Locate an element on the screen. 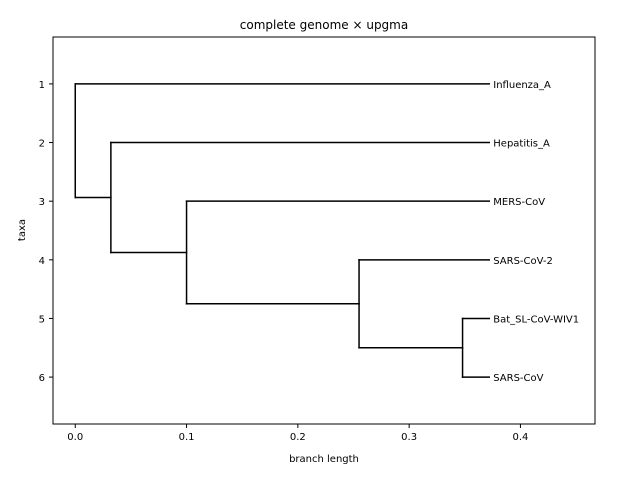  y-tick-label: 1 is located at coordinates (42, 85).